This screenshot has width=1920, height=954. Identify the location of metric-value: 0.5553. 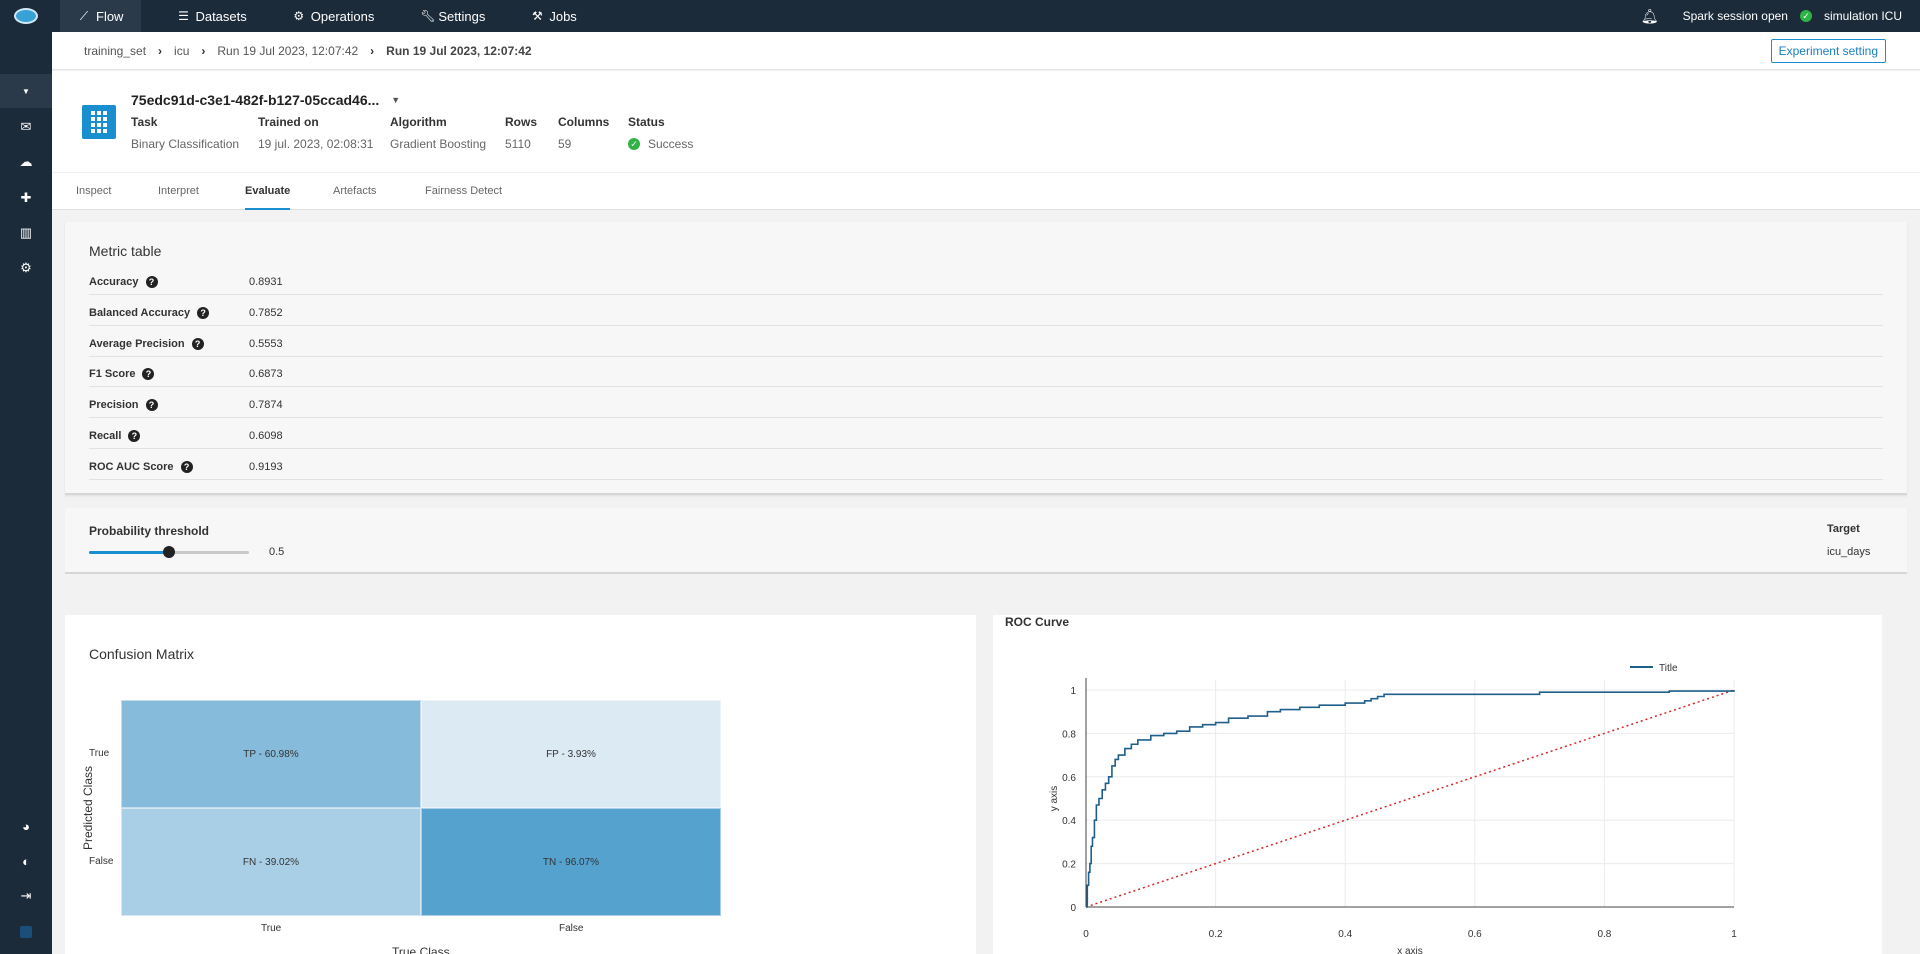
(266, 344).